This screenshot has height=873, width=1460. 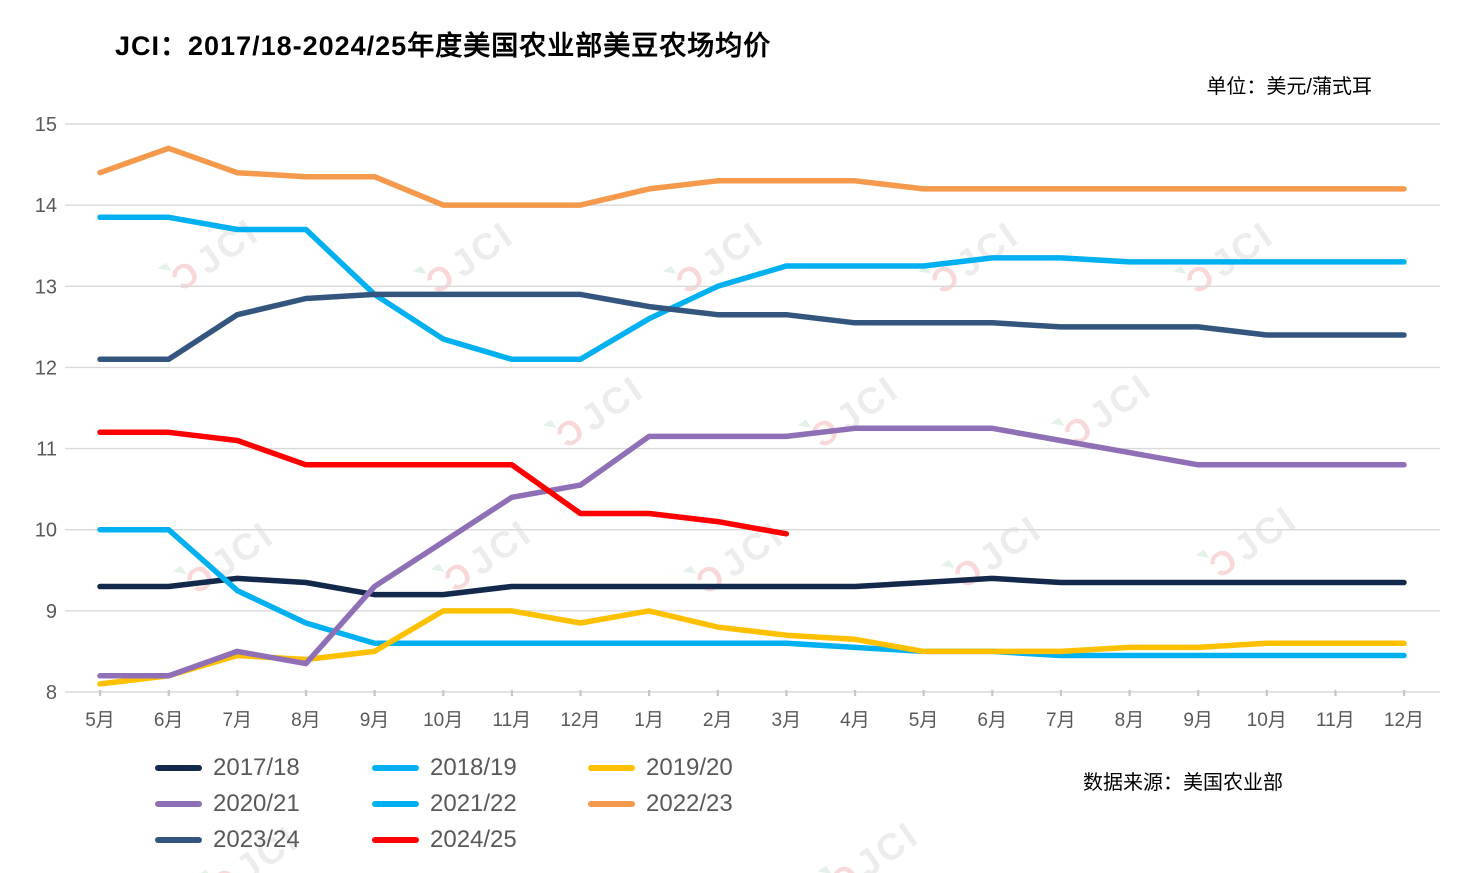 I want to click on legend-item-2019-20: 2019/20, so click(x=703, y=767).